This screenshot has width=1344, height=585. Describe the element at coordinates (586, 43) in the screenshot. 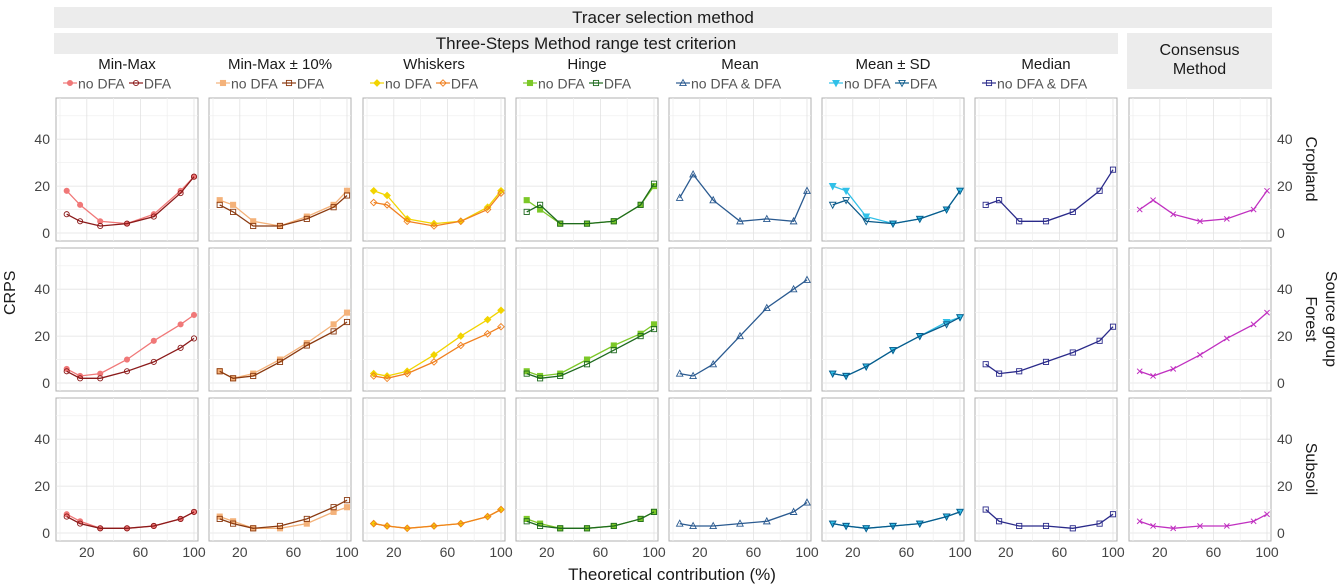

I see `strip-range-test: Three-Steps Method range test criterion` at that location.